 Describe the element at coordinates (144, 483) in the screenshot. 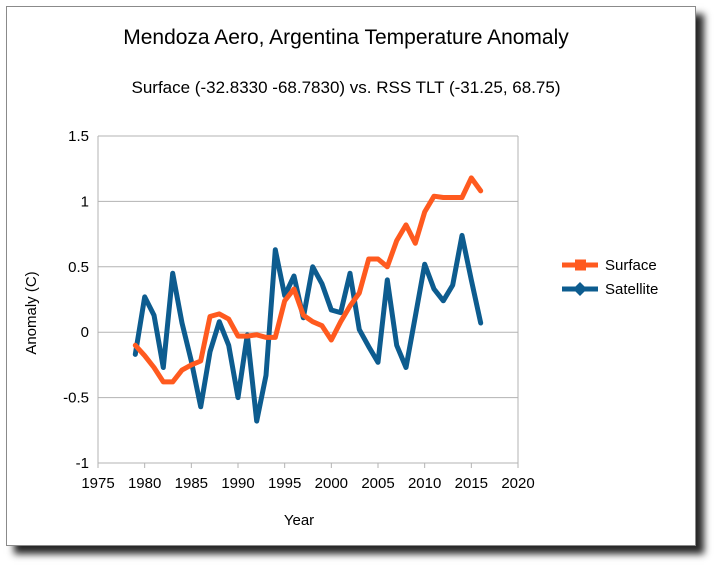

I see `x-tick-label: 1980` at that location.